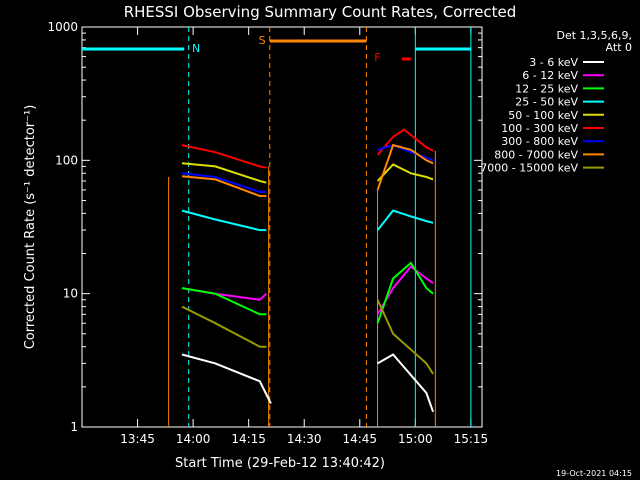 This screenshot has width=640, height=480. I want to click on legend-label: 25 - 50 keV, so click(546, 102).